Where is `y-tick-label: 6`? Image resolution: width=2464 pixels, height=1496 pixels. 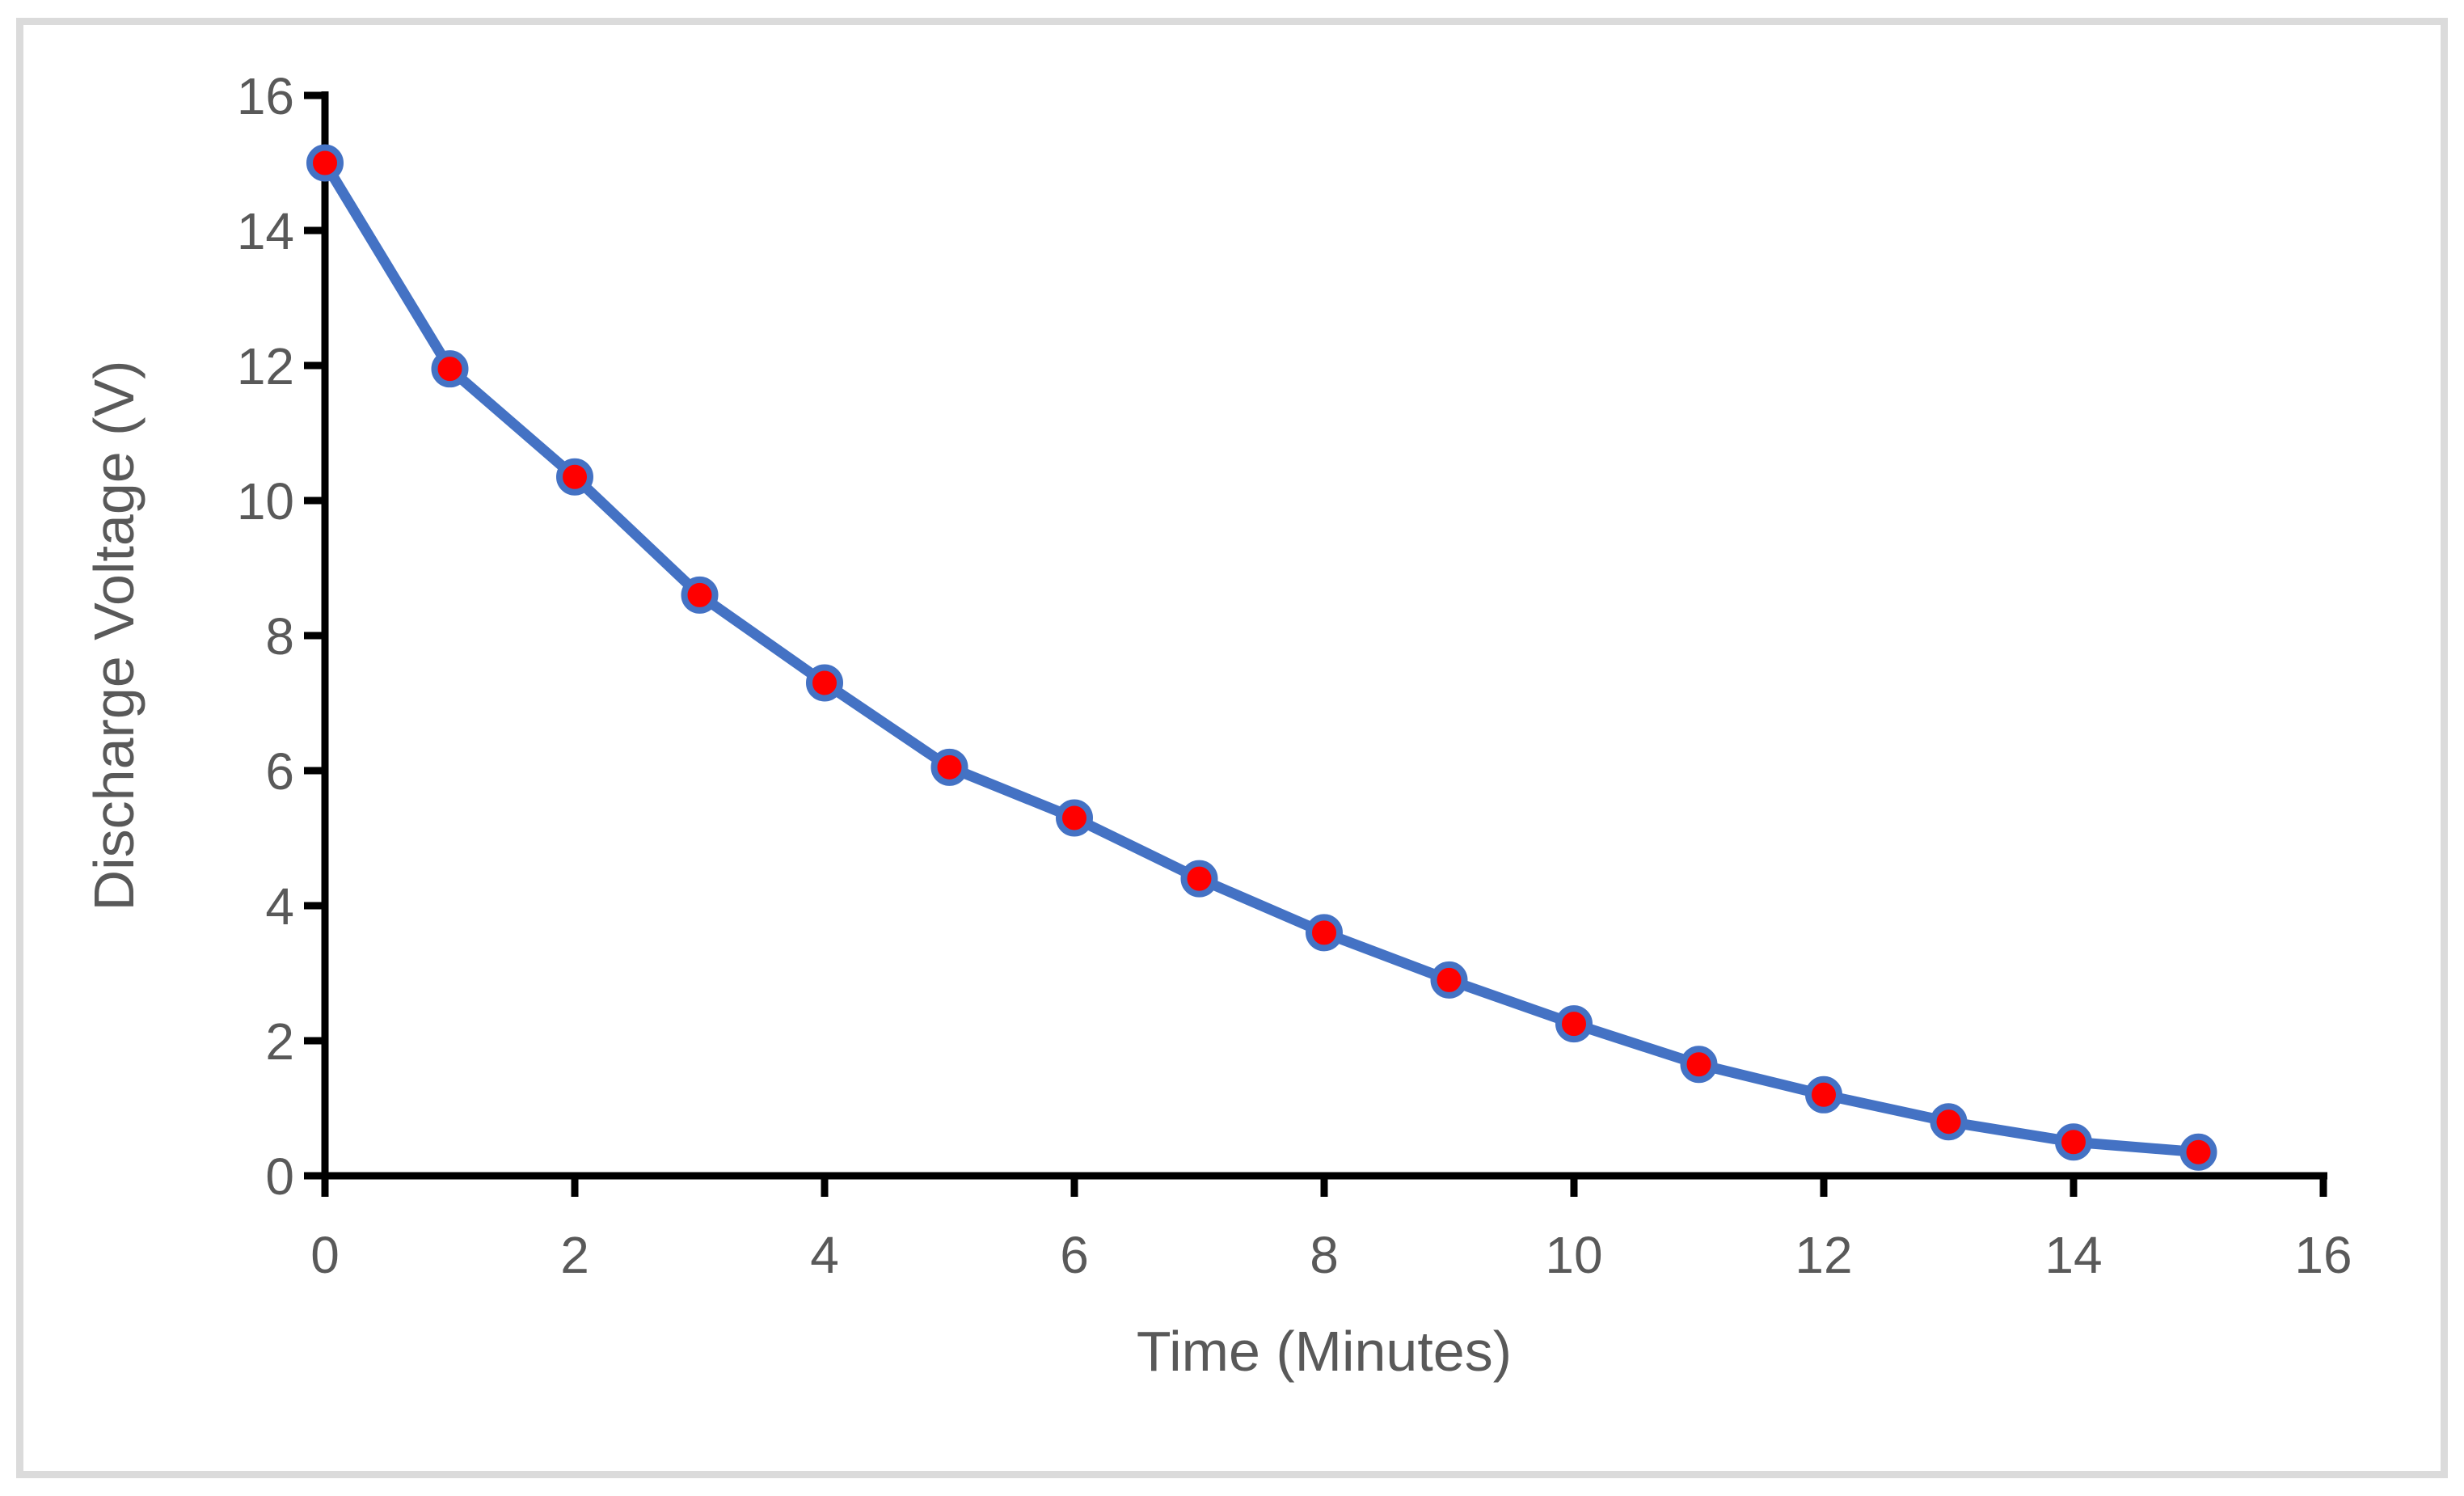
y-tick-label: 6 is located at coordinates (280, 771).